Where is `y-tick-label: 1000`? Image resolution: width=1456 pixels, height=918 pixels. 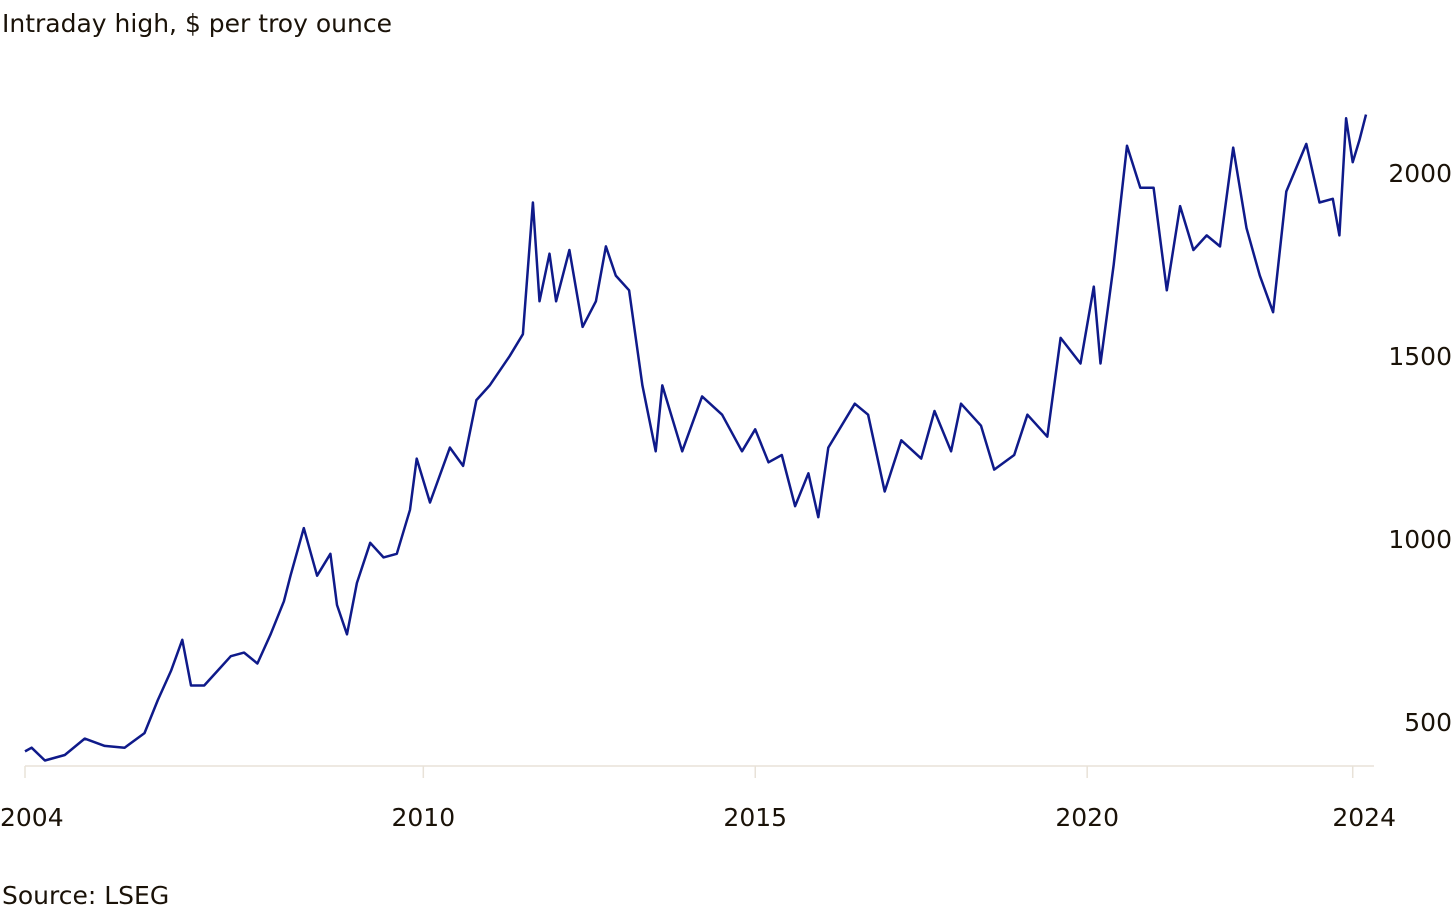
y-tick-label: 1000 is located at coordinates (1420, 539).